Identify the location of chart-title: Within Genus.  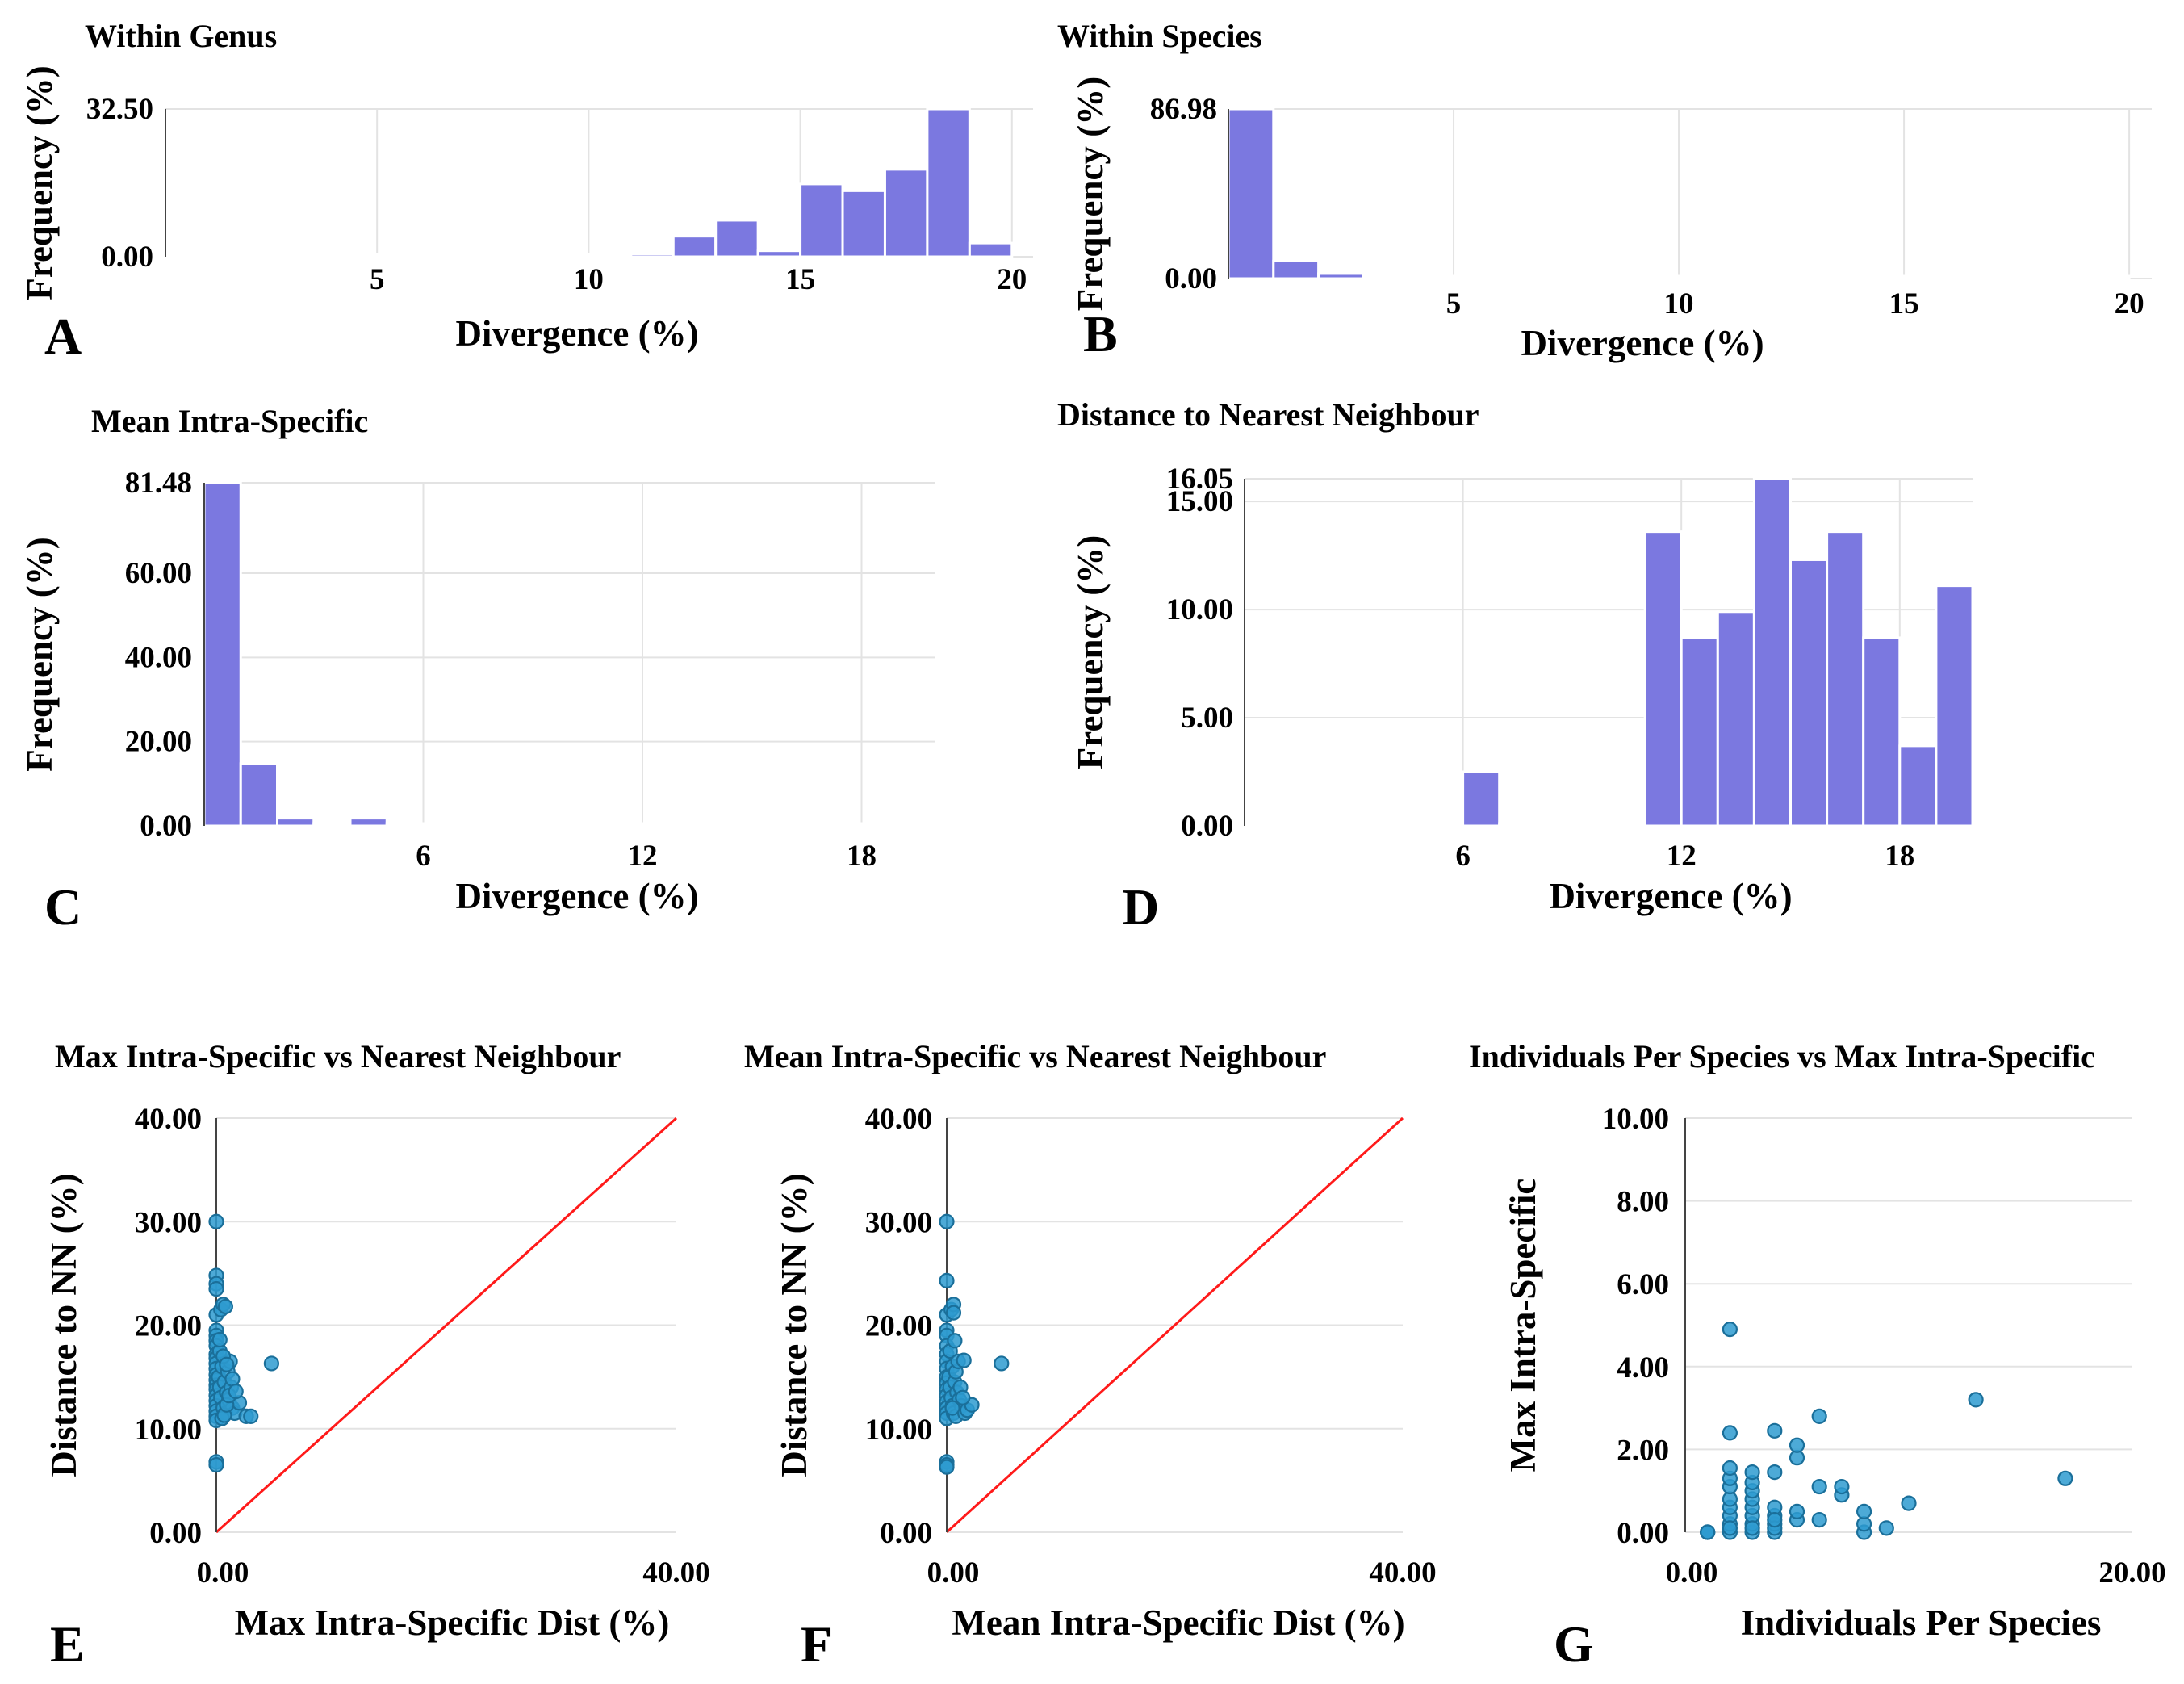
(181, 36).